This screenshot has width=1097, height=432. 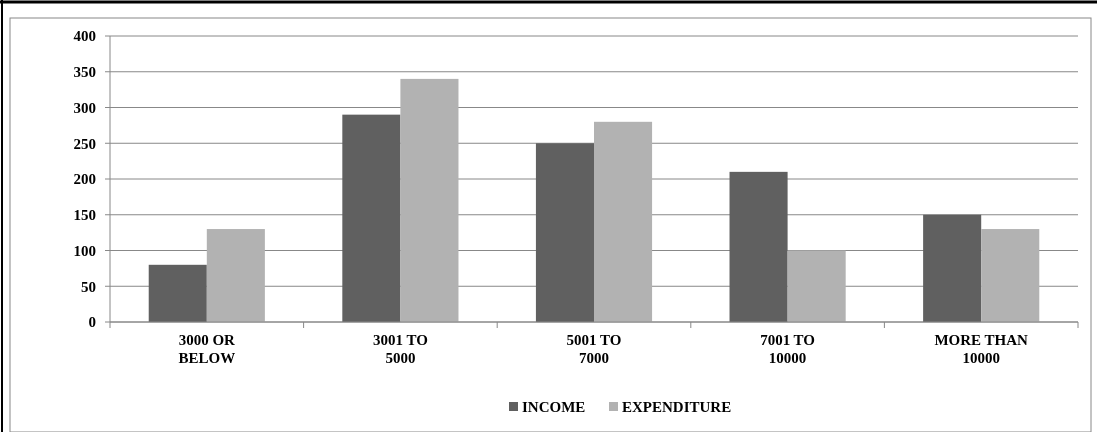 What do you see at coordinates (554, 407) in the screenshot?
I see `legend-label: INCOME` at bounding box center [554, 407].